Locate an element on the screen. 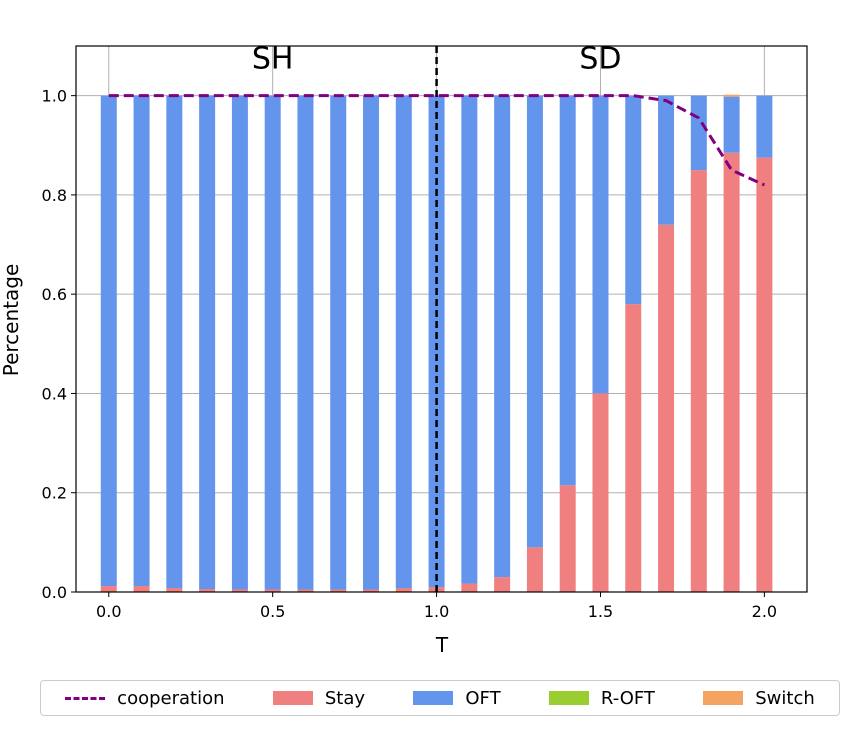 This screenshot has width=864, height=734. legend-item-switch: Switch is located at coordinates (759, 698).